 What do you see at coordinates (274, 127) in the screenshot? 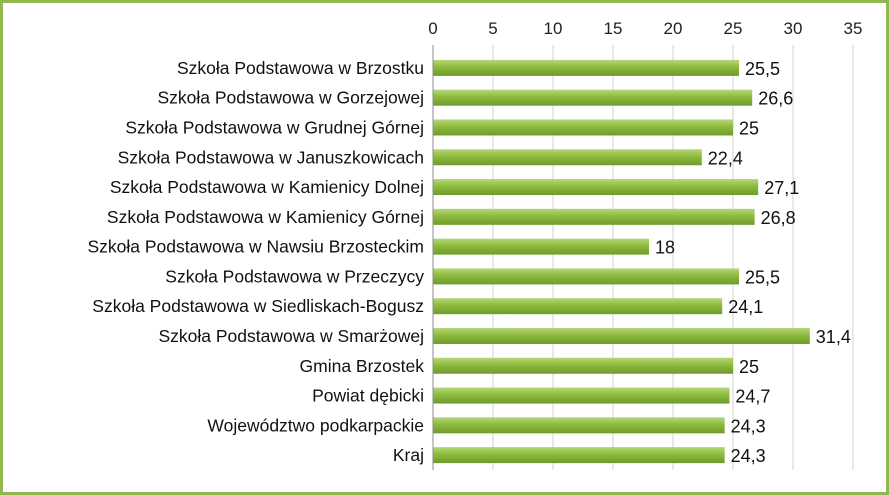
I see `category-label: Szkoła Podstawowa w Grudnej Górnej` at bounding box center [274, 127].